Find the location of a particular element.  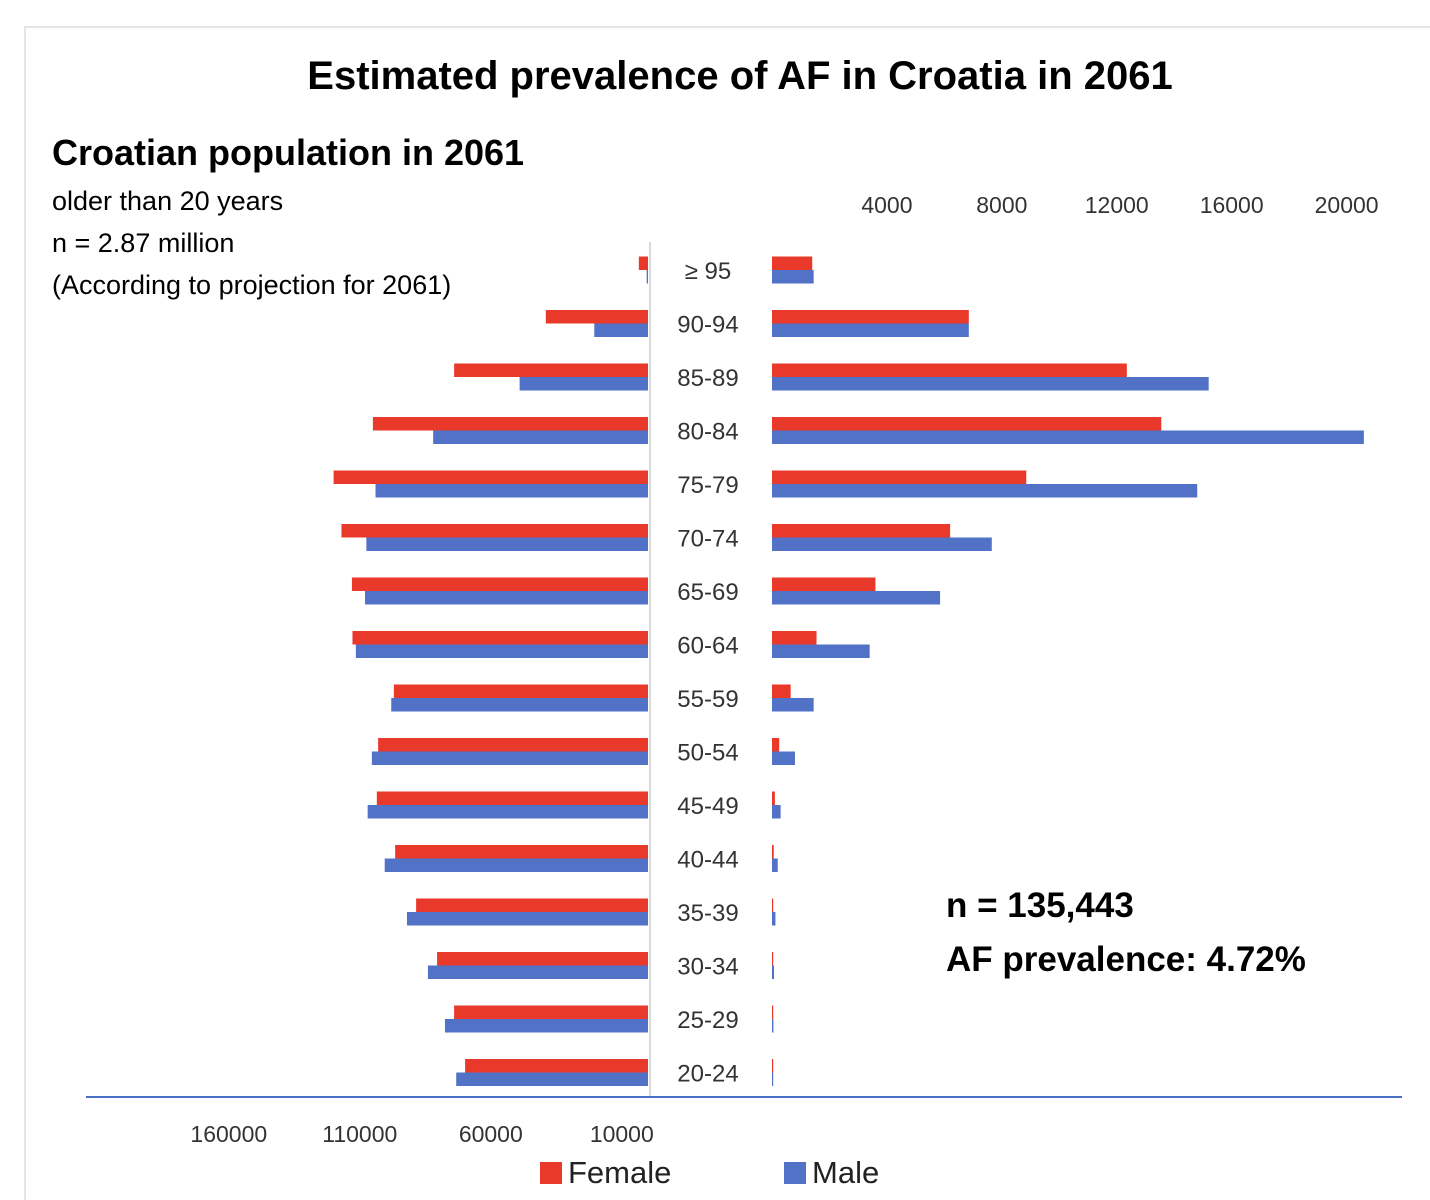

population-subtitle-age: older than 20 years is located at coordinates (168, 201).